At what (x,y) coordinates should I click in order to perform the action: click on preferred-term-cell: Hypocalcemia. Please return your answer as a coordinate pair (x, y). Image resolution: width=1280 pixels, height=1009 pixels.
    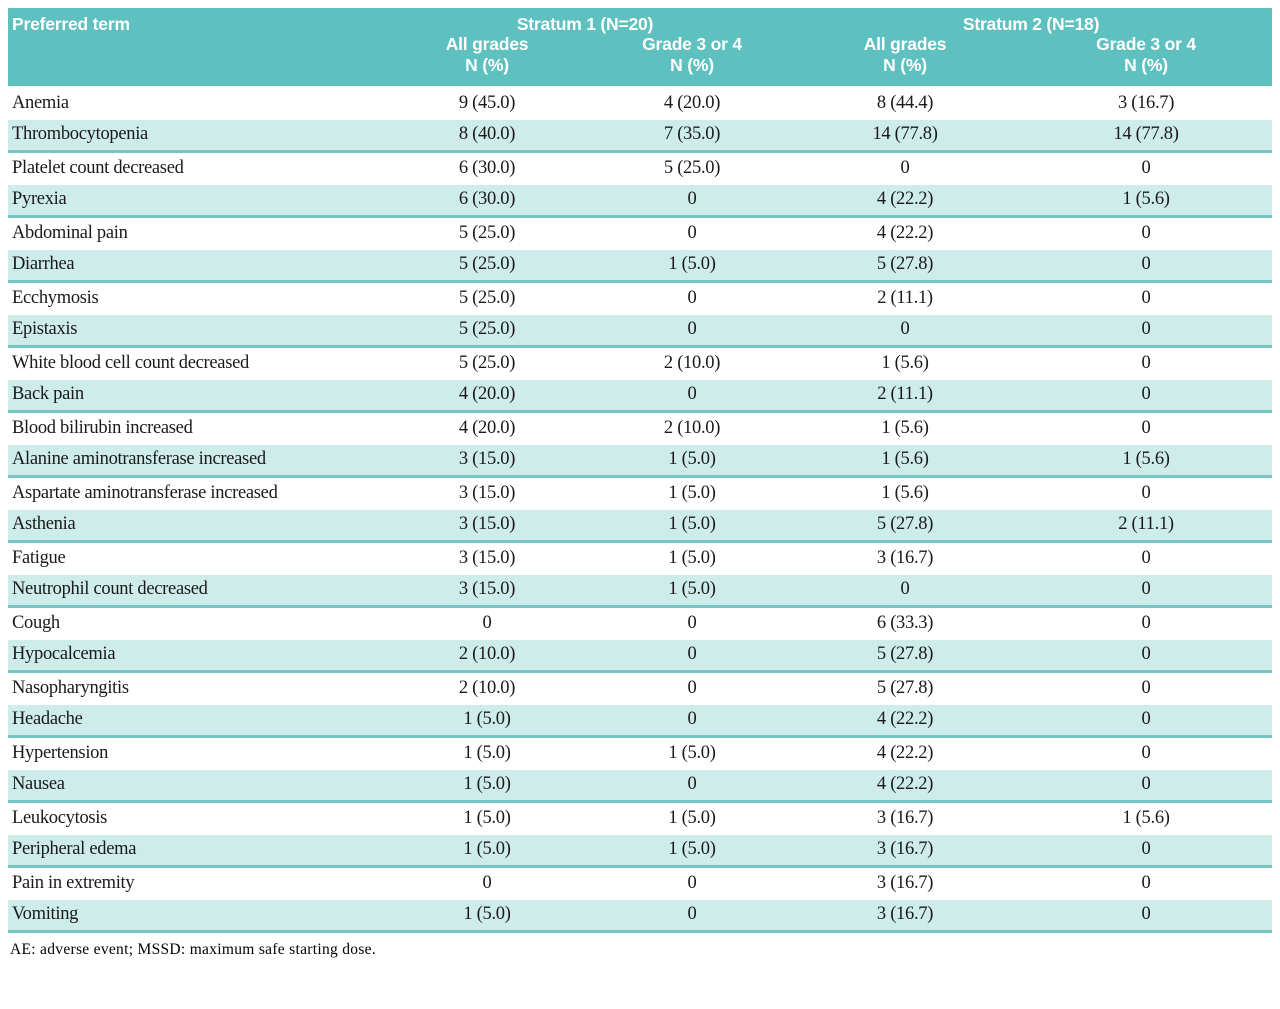
    Looking at the image, I should click on (194, 656).